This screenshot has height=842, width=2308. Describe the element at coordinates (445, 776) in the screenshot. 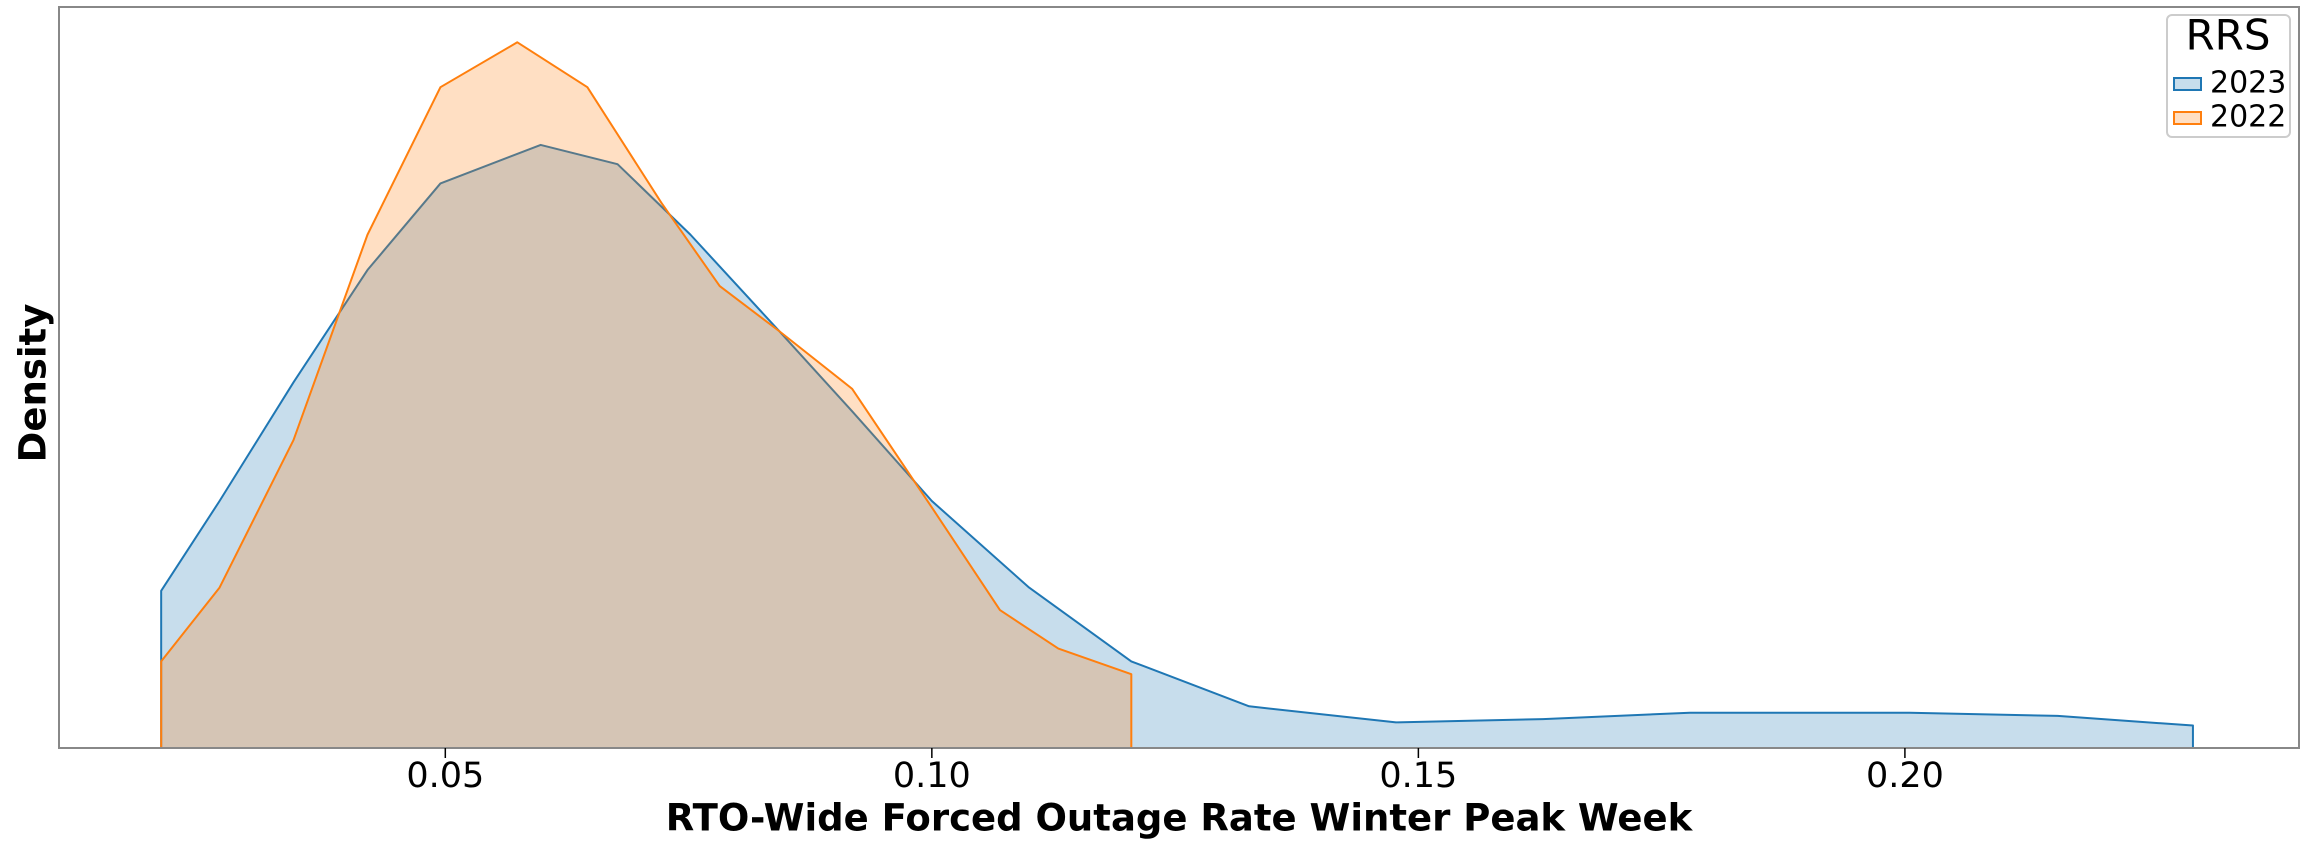

I see `x-tick-label: 0.05` at that location.